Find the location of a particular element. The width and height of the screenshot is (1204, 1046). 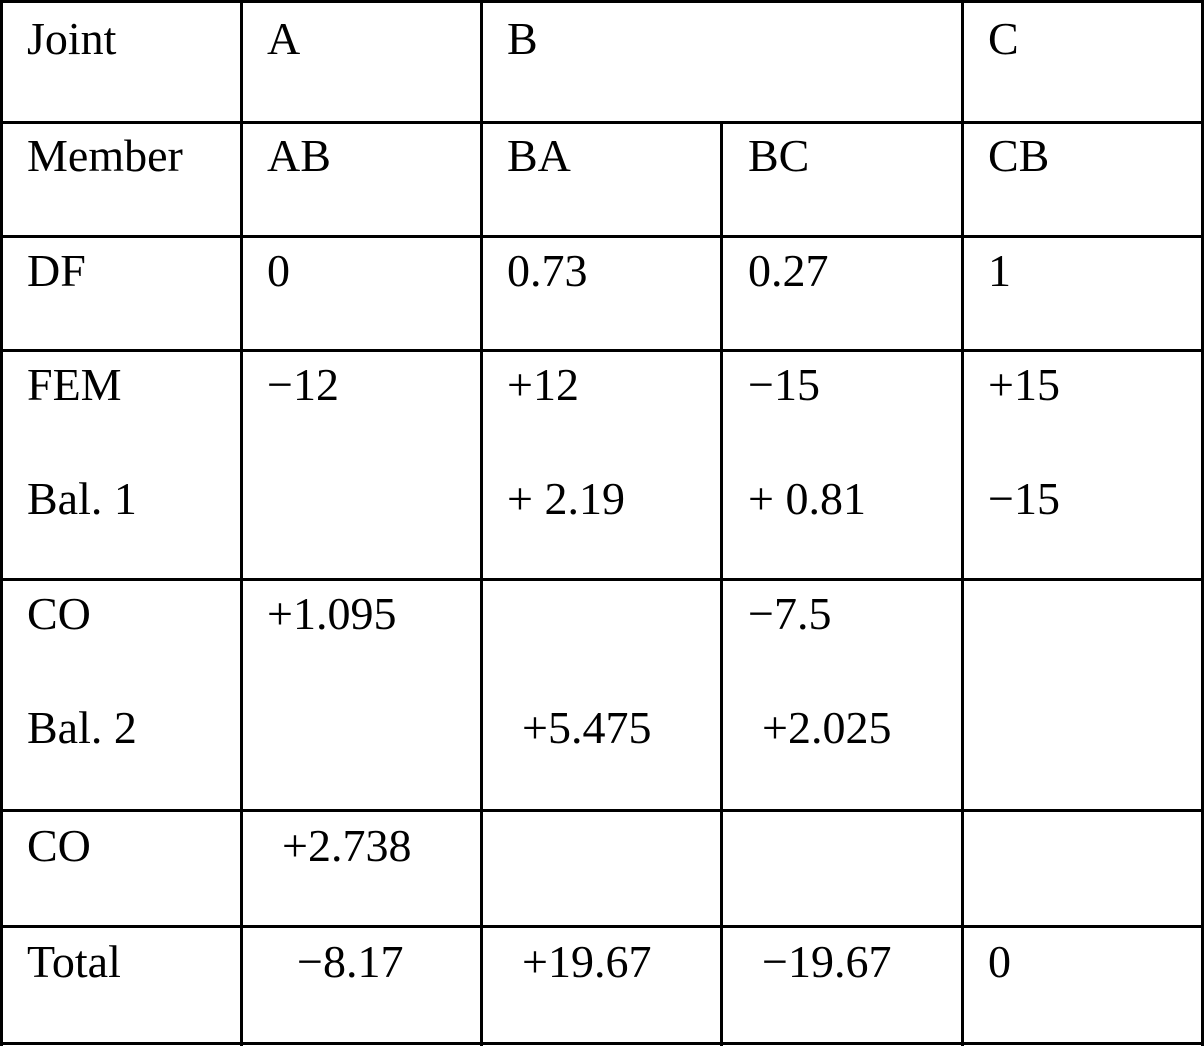

member-bc: BC is located at coordinates (779, 155).